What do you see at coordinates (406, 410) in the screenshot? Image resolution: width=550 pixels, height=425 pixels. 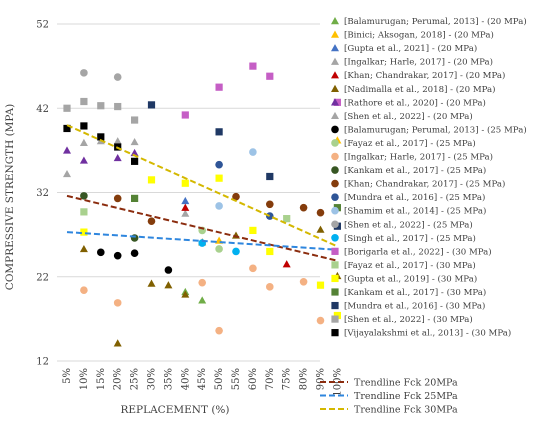 I see `legend-trendline-entry: Trendline Fck 30MPa` at bounding box center [406, 410].